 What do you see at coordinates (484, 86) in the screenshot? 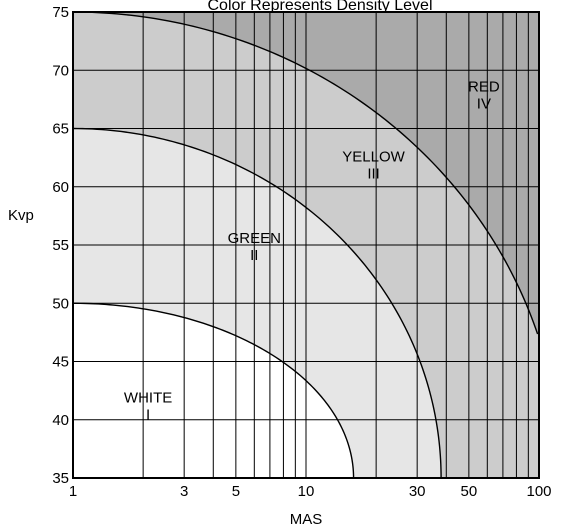
I see `region-color-name: RED` at bounding box center [484, 86].